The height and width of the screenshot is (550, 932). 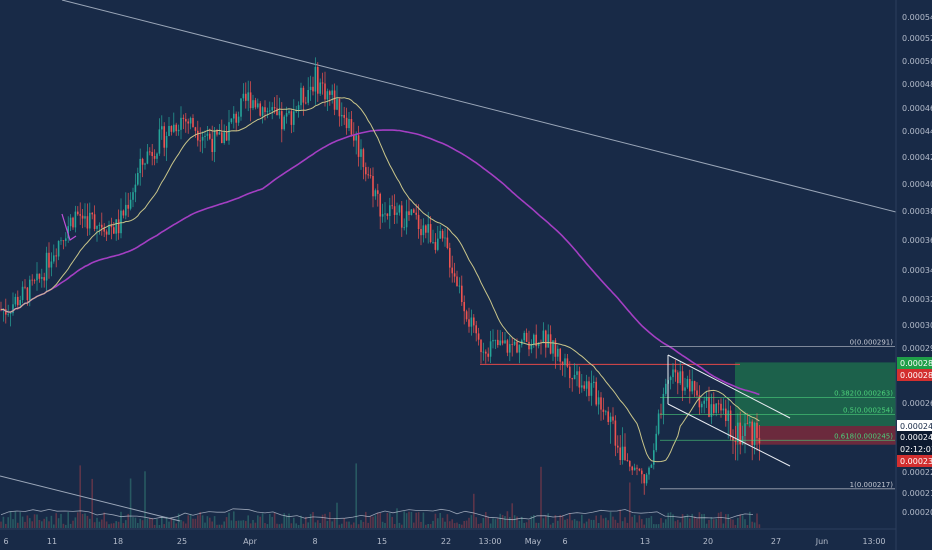 I want to click on channel-lower-line, so click(x=729, y=435).